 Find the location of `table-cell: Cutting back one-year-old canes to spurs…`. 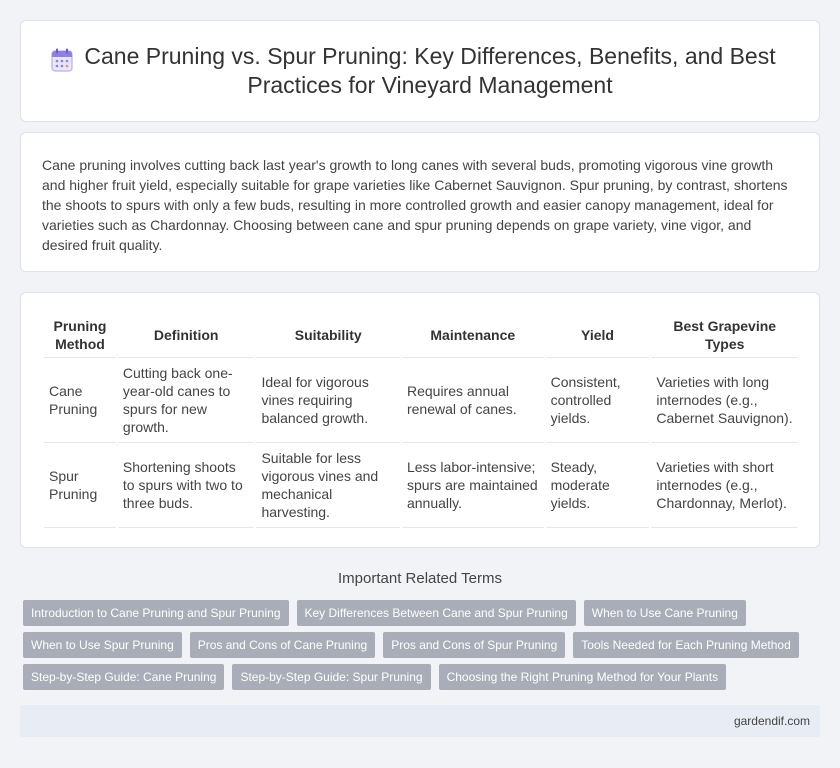

table-cell: Cutting back one-year-old canes to spurs… is located at coordinates (186, 400).